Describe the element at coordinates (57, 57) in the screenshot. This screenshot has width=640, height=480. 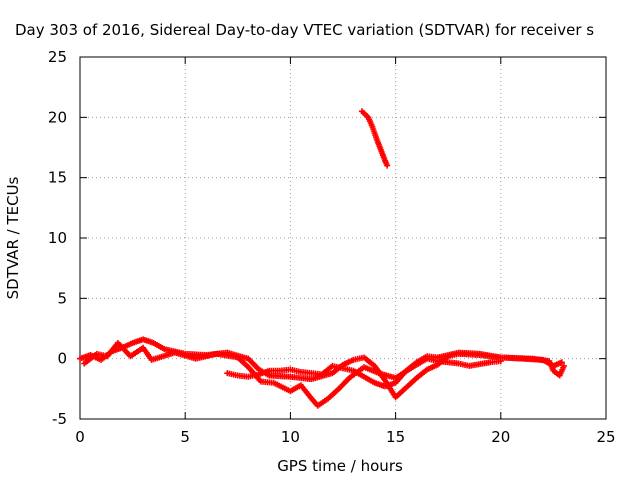
I see `y-tick-label: 25` at that location.